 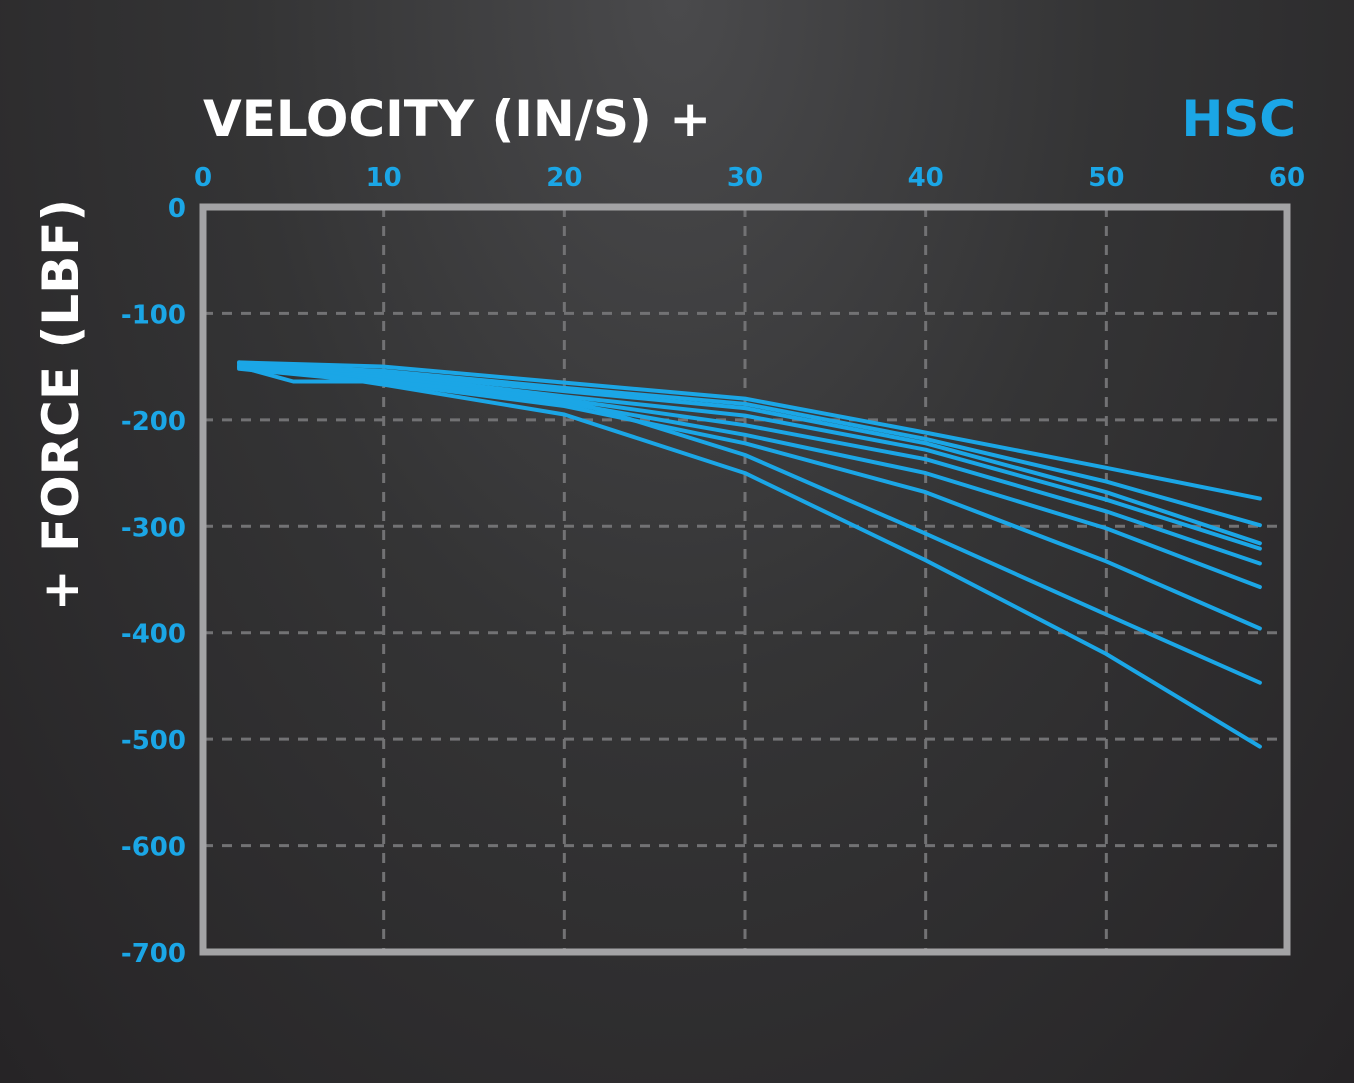 I want to click on x-tick-label: 10, so click(x=384, y=178).